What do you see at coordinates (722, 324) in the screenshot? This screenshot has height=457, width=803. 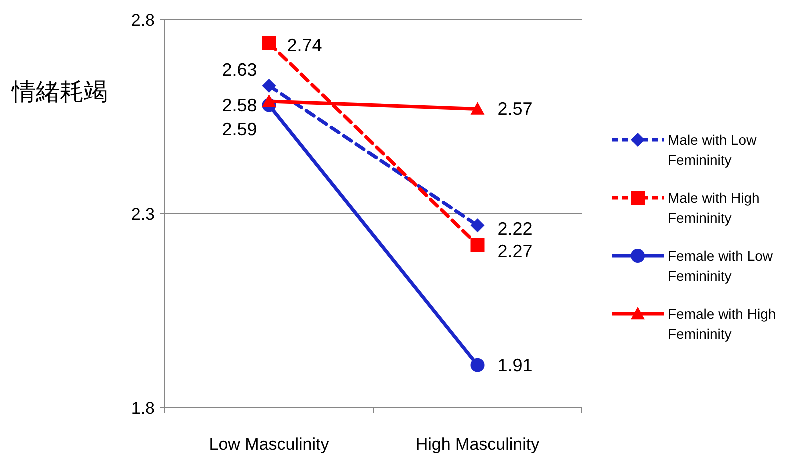 I see `legend-label: Female with High Femininity` at bounding box center [722, 324].